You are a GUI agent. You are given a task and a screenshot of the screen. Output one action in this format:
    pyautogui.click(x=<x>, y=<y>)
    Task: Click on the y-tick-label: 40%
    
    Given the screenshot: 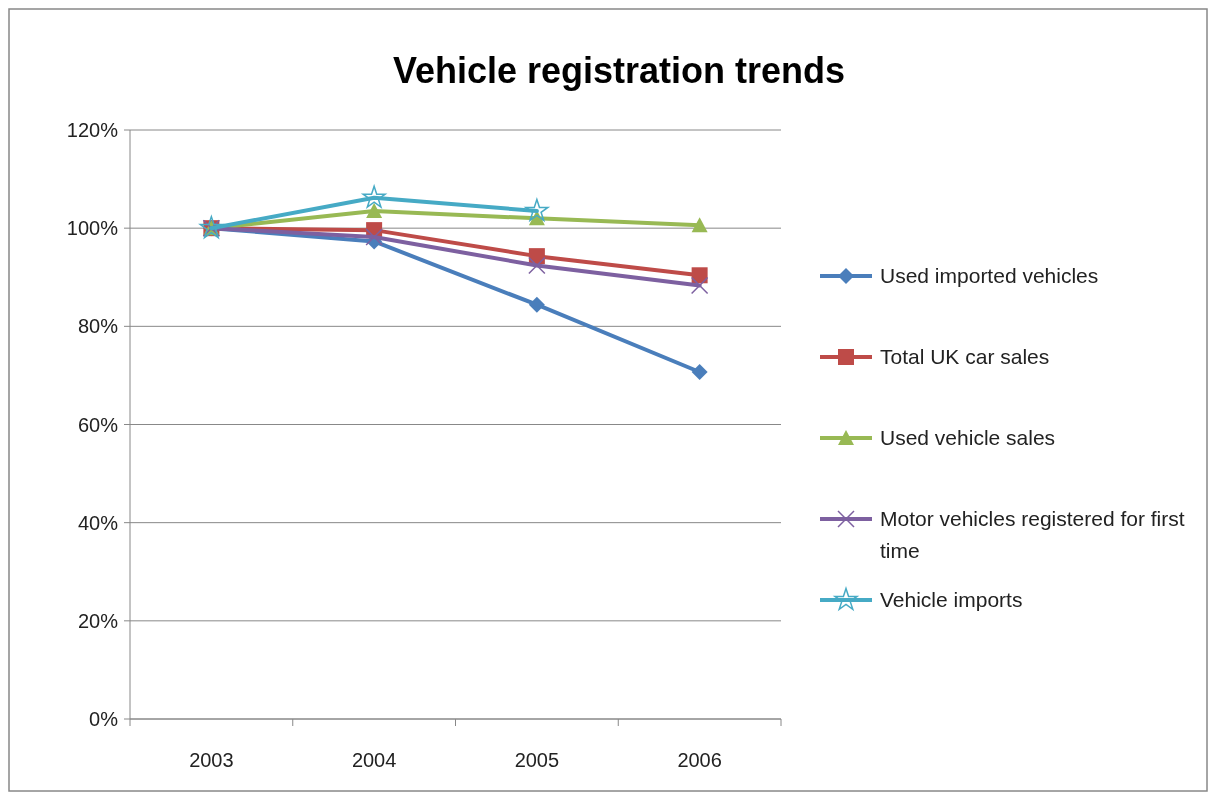 What is the action you would take?
    pyautogui.click(x=98, y=522)
    